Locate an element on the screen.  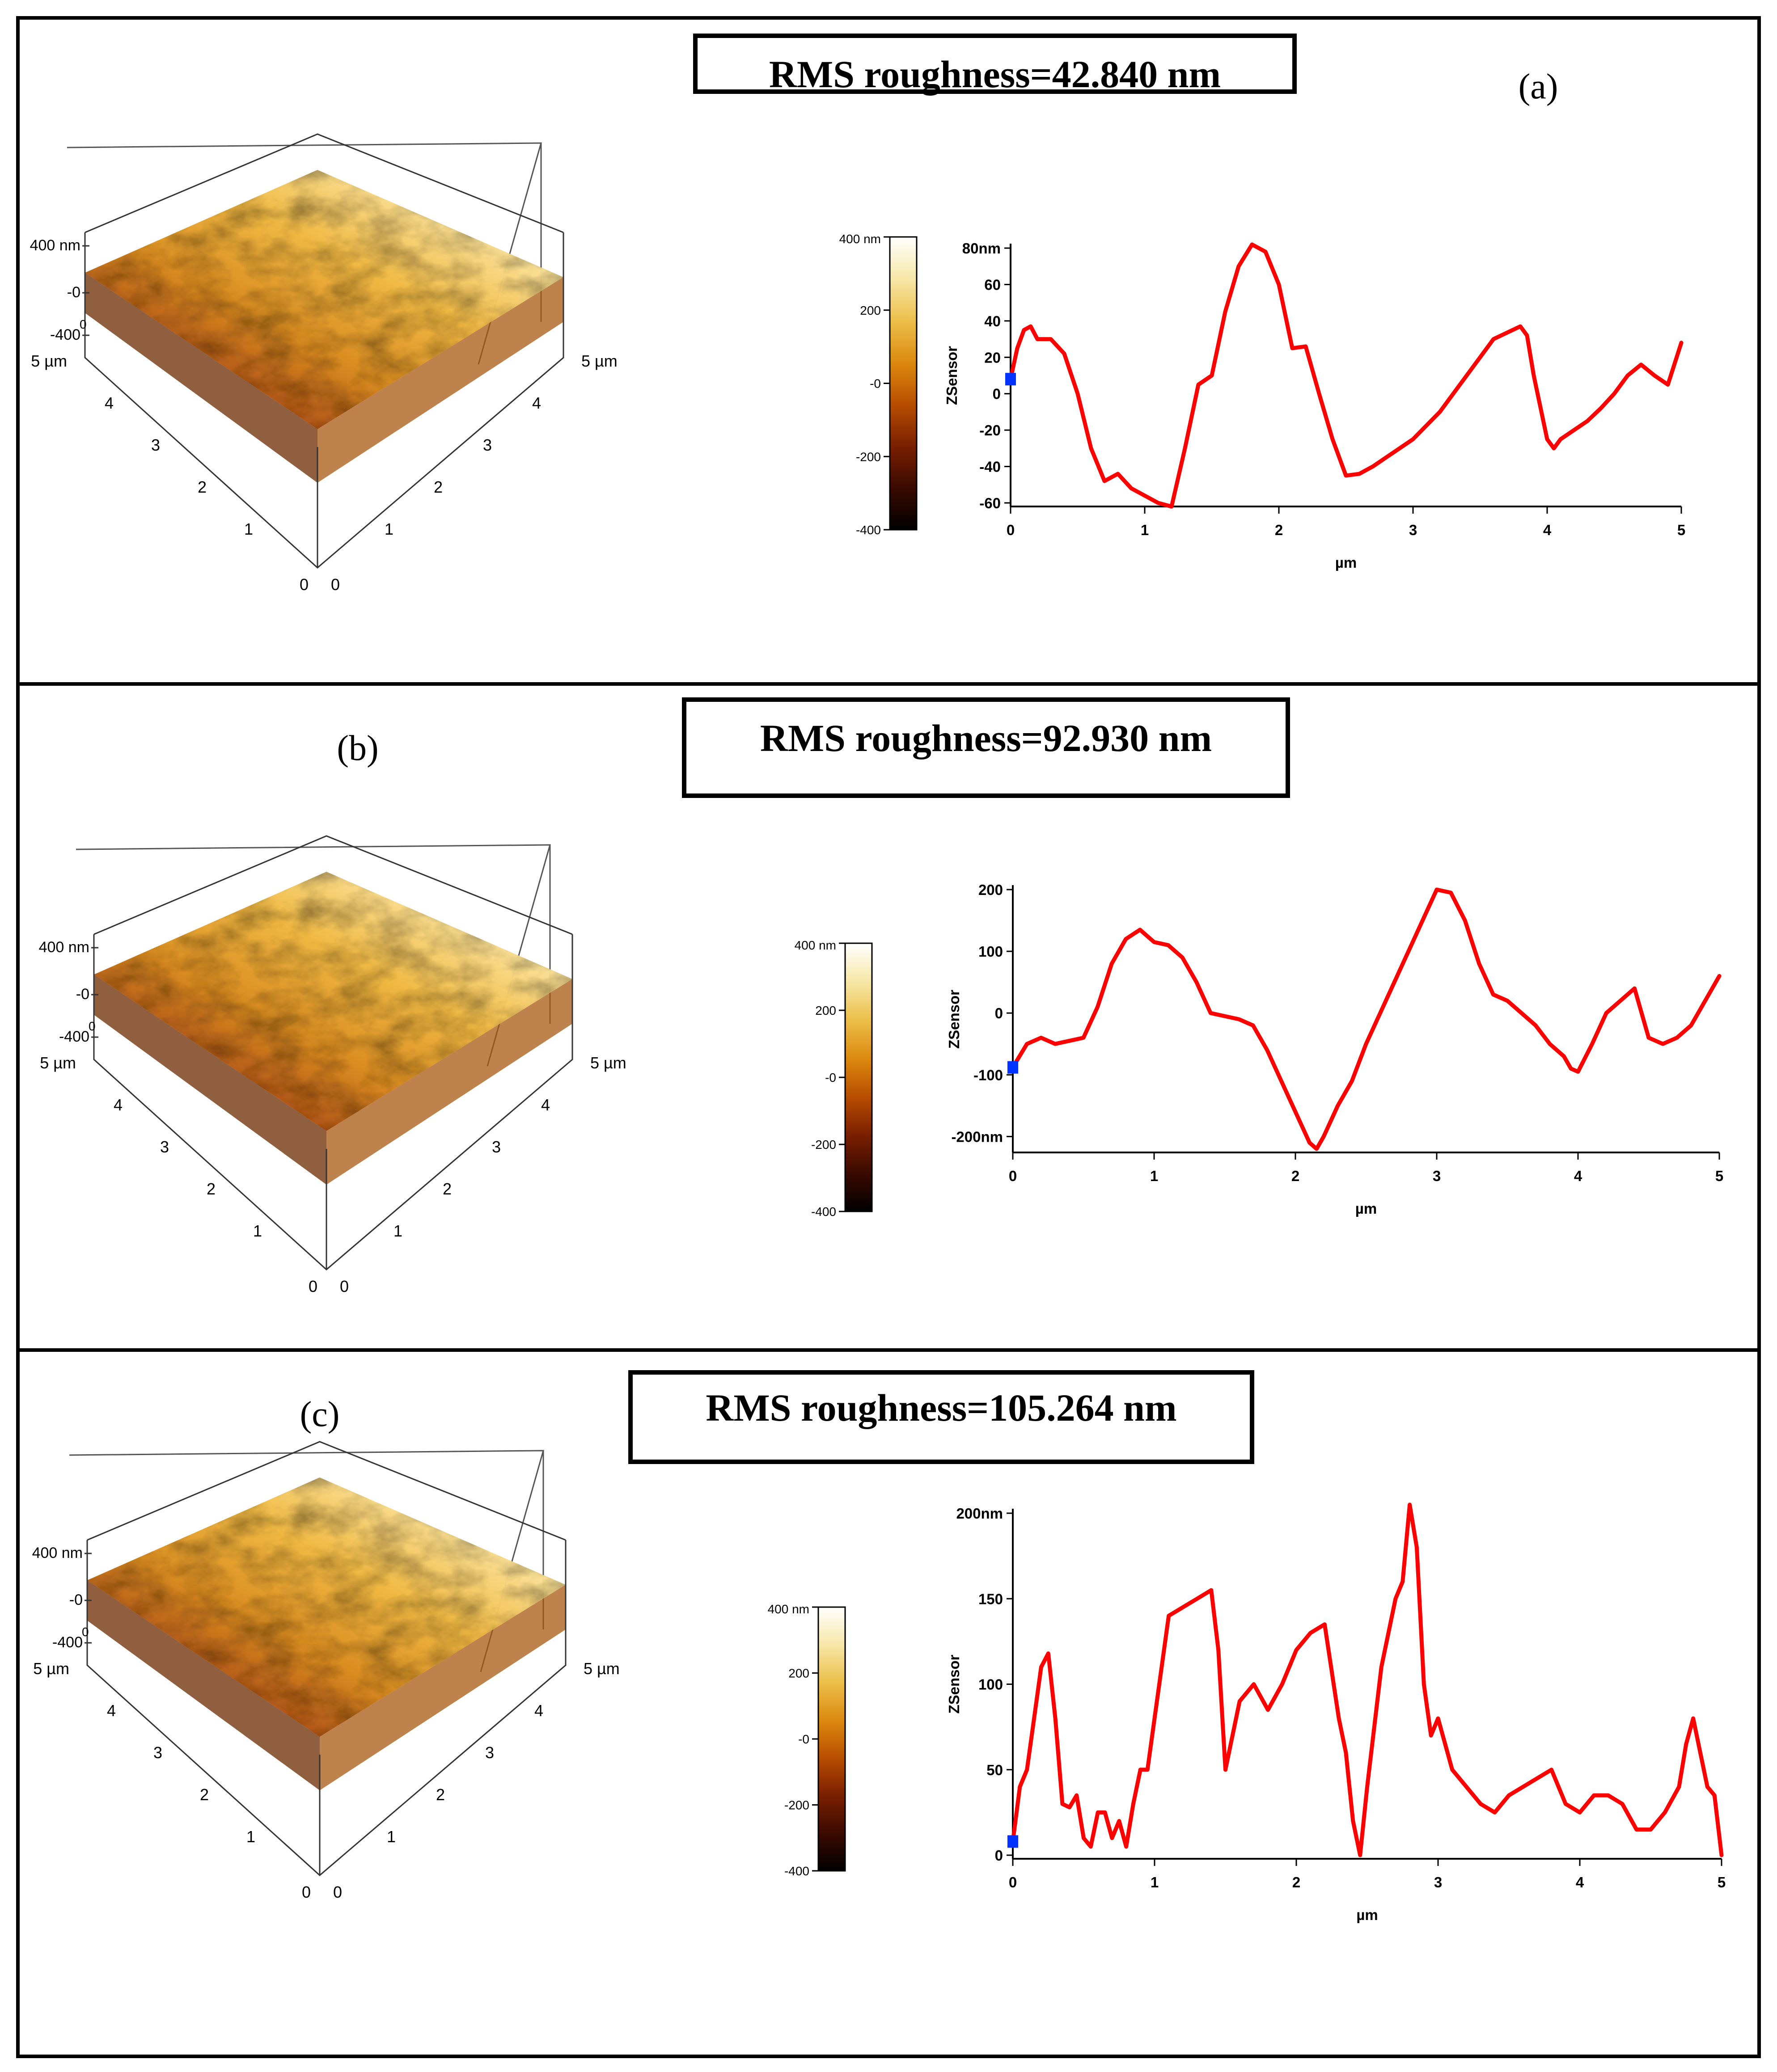
z-tick-label: -400 is located at coordinates (65, 334).